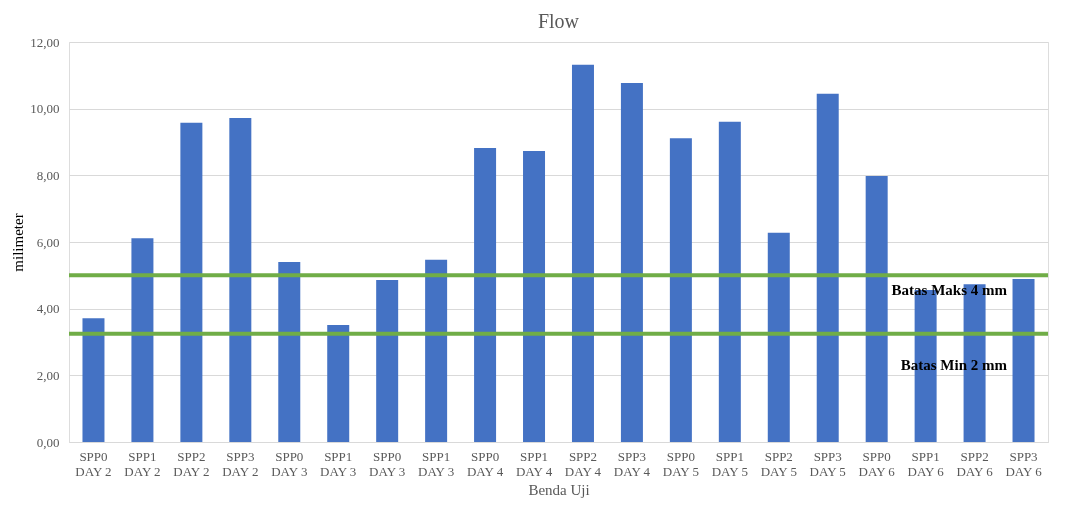 The width and height of the screenshot is (1066, 515). I want to click on y-tick-label: 2,00, so click(48, 375).